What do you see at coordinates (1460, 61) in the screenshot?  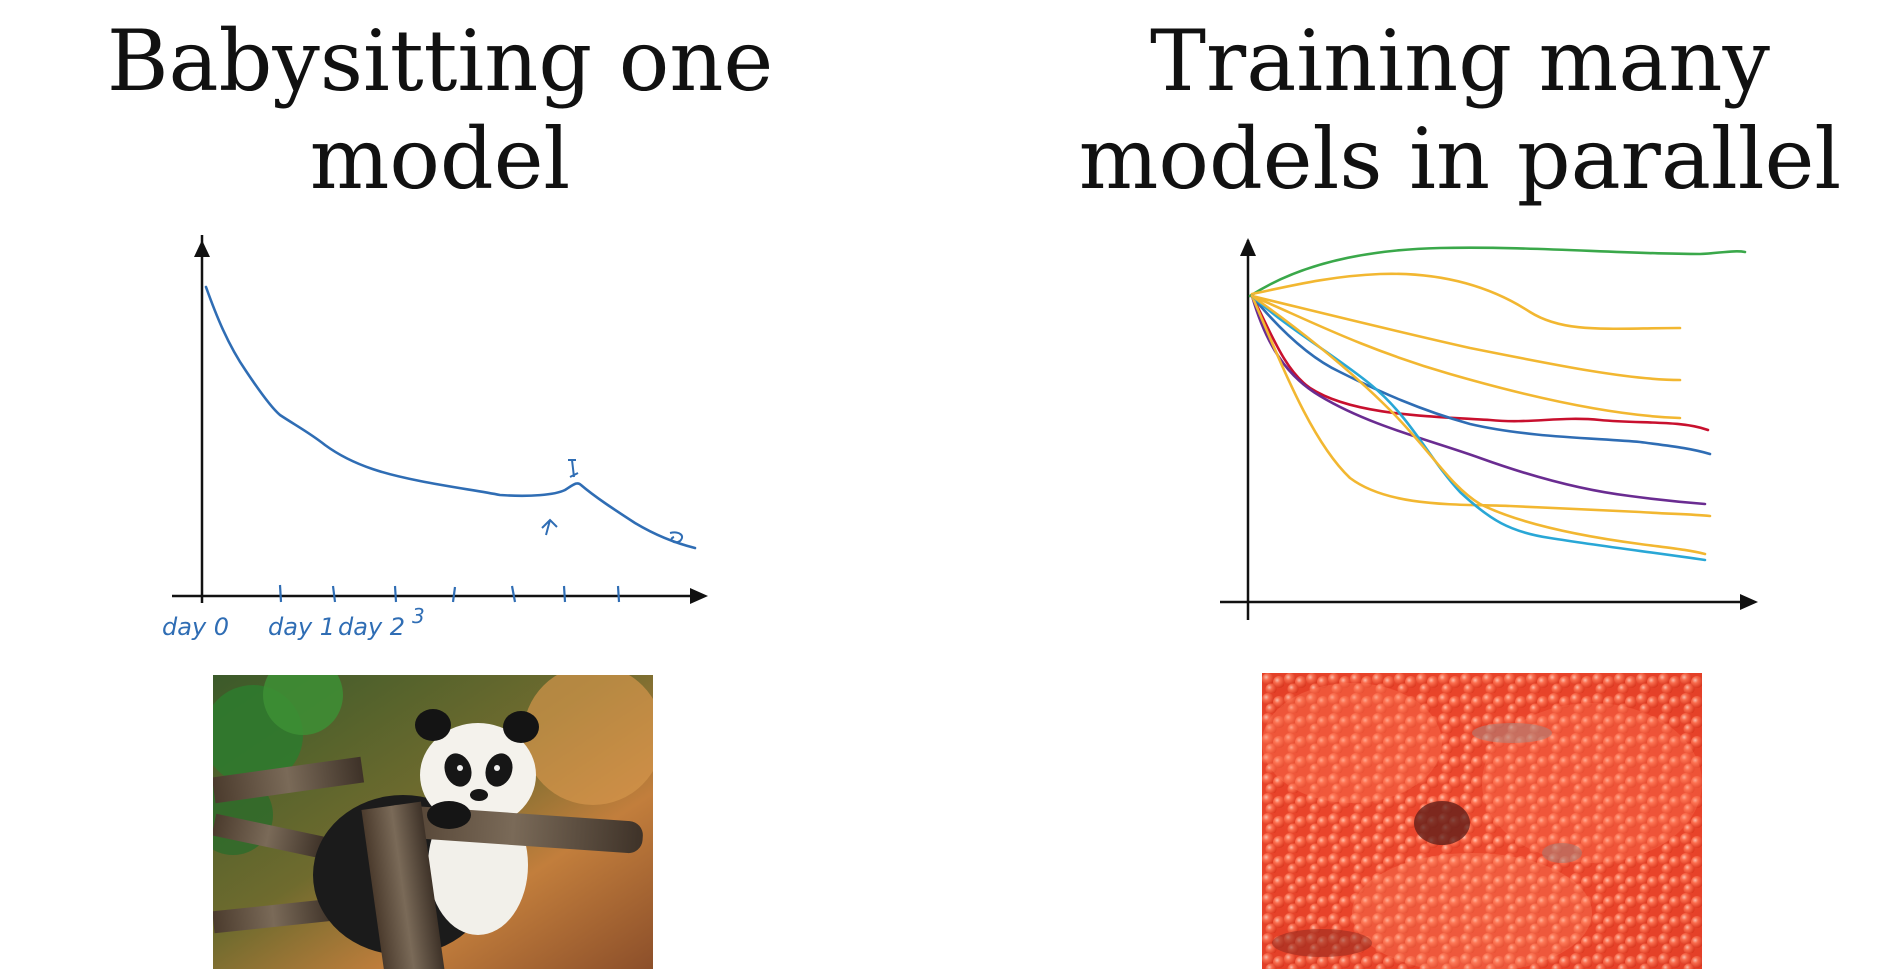 I see `title-right-line1: Training many` at bounding box center [1460, 61].